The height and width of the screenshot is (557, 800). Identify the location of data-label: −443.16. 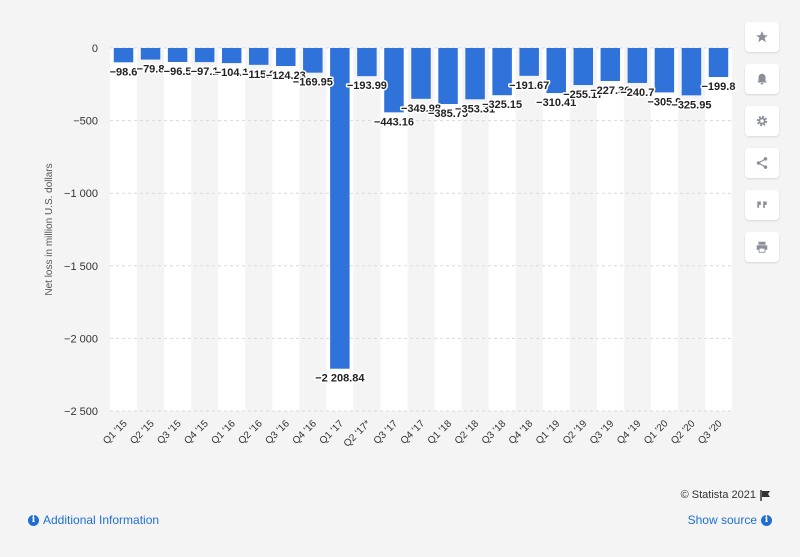
(394, 122).